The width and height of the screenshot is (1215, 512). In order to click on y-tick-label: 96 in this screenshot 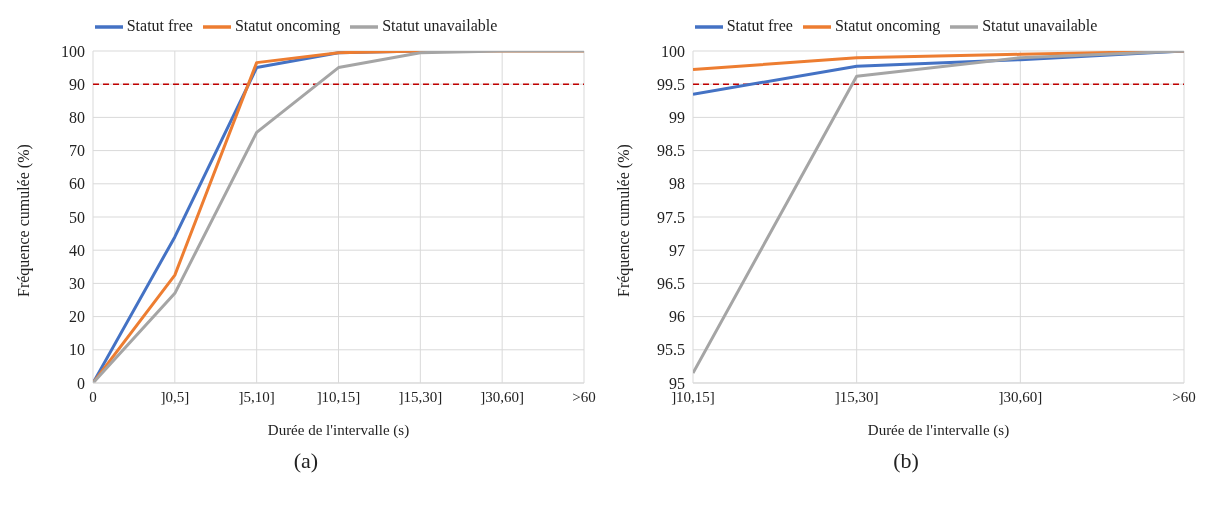, I will do `click(677, 317)`.